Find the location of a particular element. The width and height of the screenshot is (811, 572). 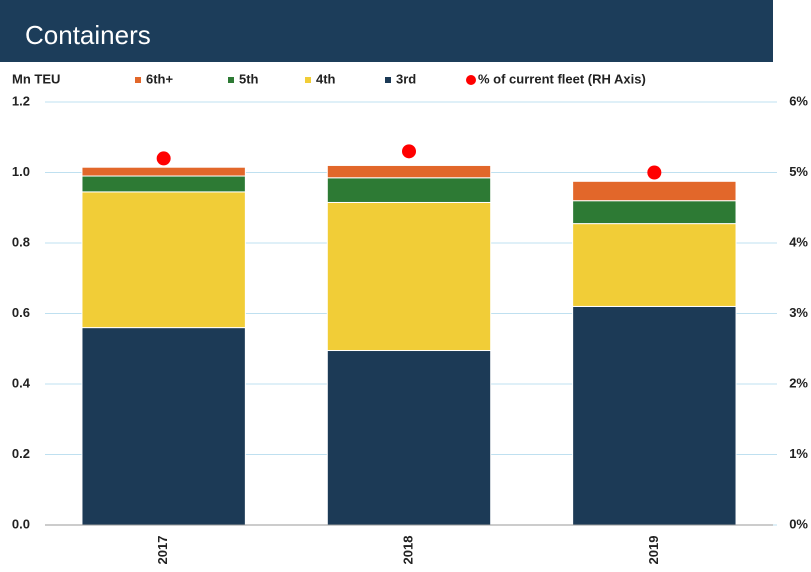

y-tick-label: 1.2 is located at coordinates (21, 100).